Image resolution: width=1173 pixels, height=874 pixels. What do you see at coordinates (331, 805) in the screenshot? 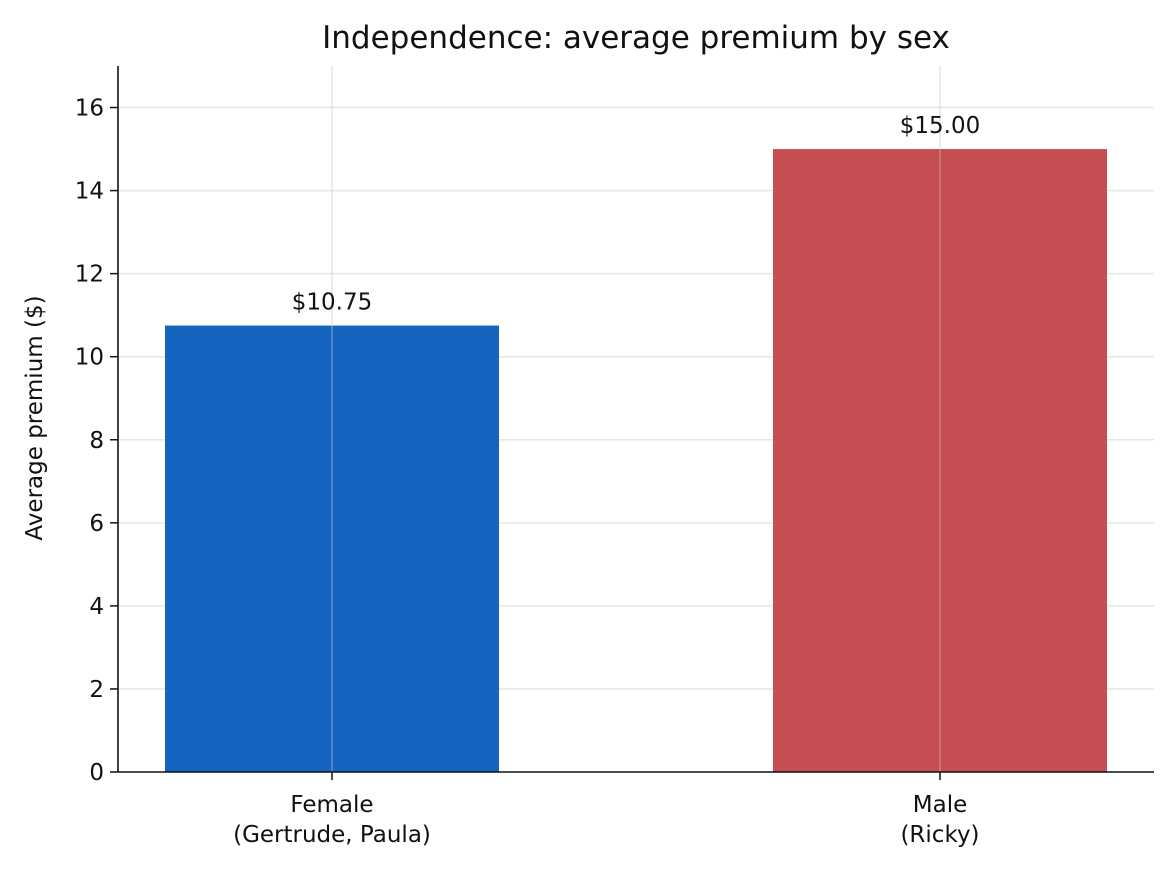
I see `x-tick-label-line: Female` at bounding box center [331, 805].